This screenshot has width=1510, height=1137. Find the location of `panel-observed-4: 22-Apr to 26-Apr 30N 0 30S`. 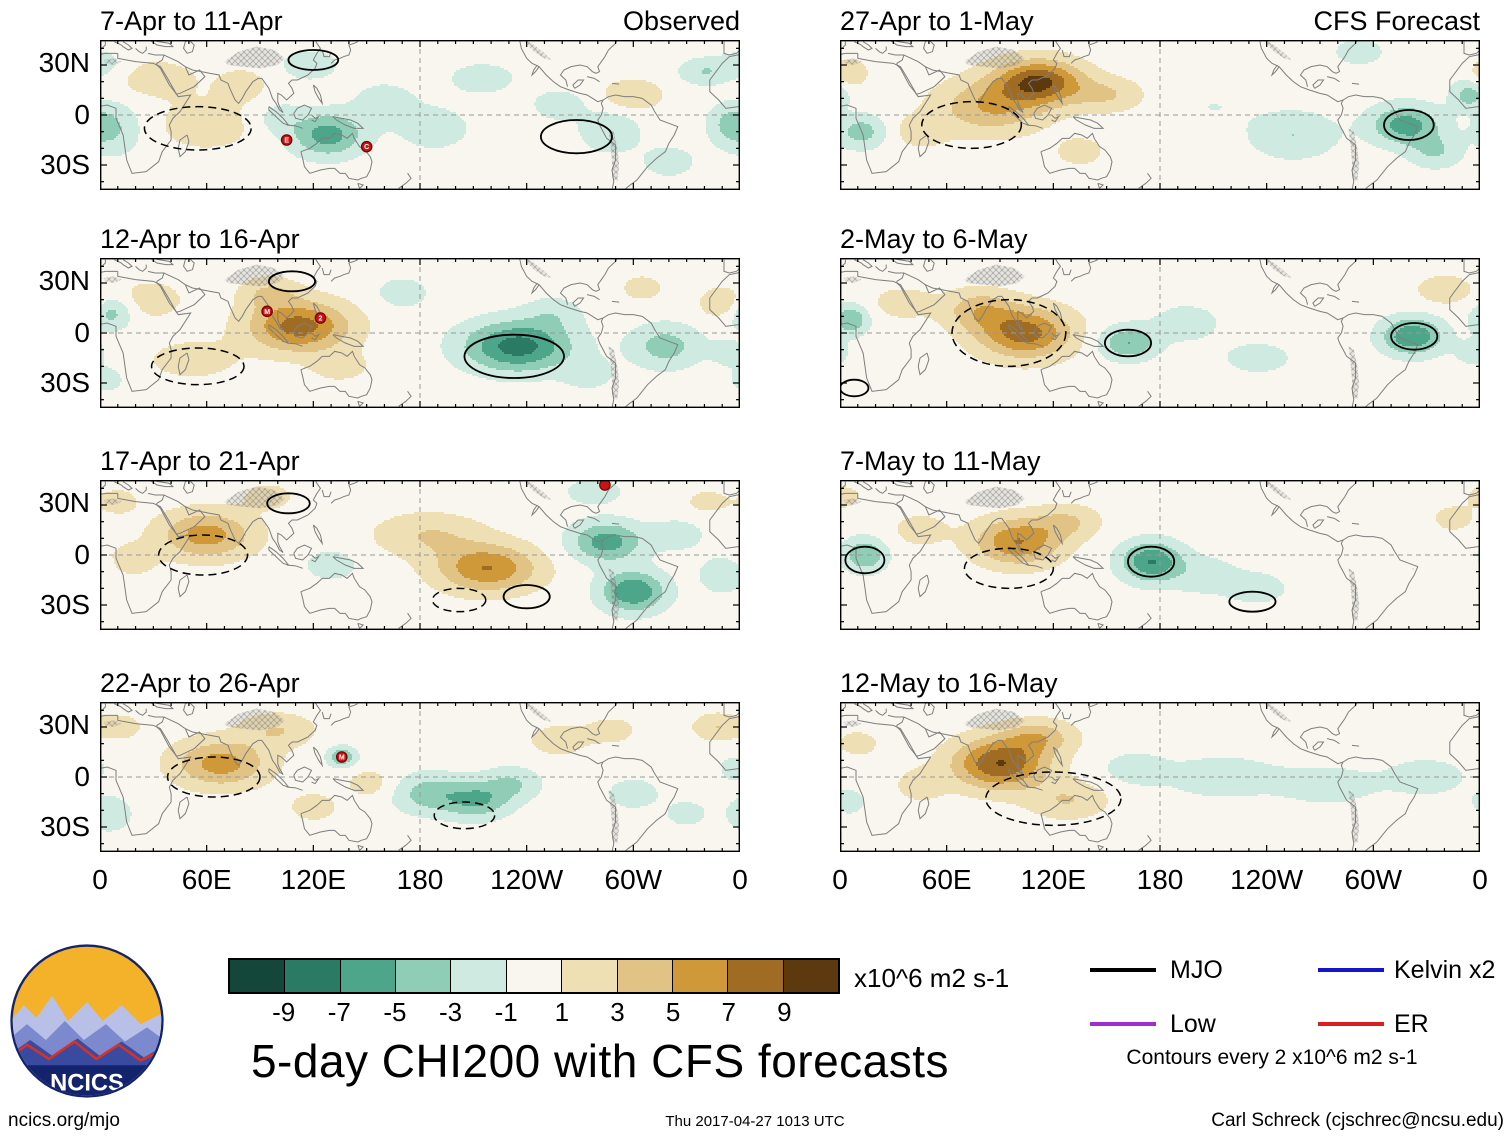

panel-observed-4: 22-Apr to 26-Apr 30N 0 30S is located at coordinates (389, 760).